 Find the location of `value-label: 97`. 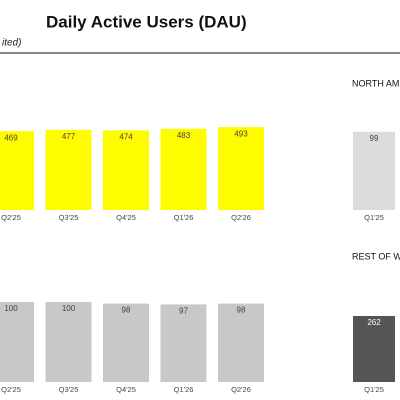

value-label: 97 is located at coordinates (183, 311).